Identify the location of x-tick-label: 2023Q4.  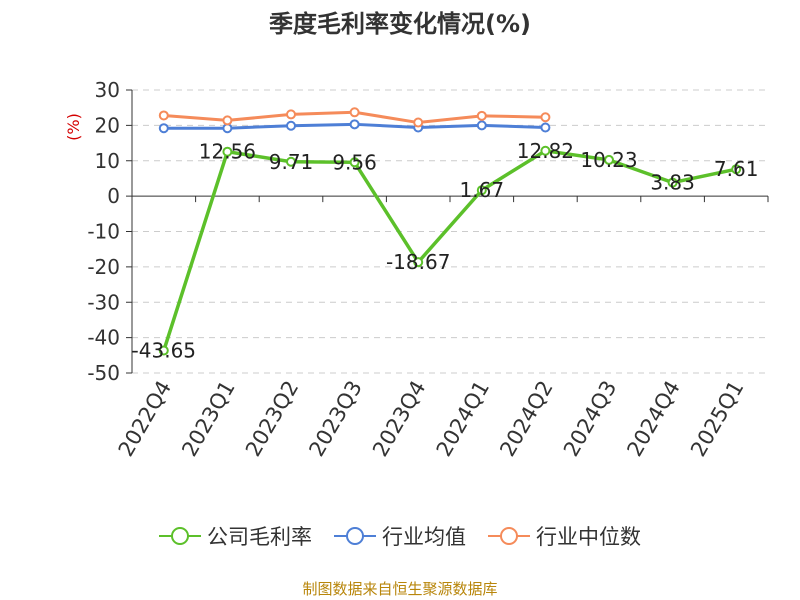
(399, 419).